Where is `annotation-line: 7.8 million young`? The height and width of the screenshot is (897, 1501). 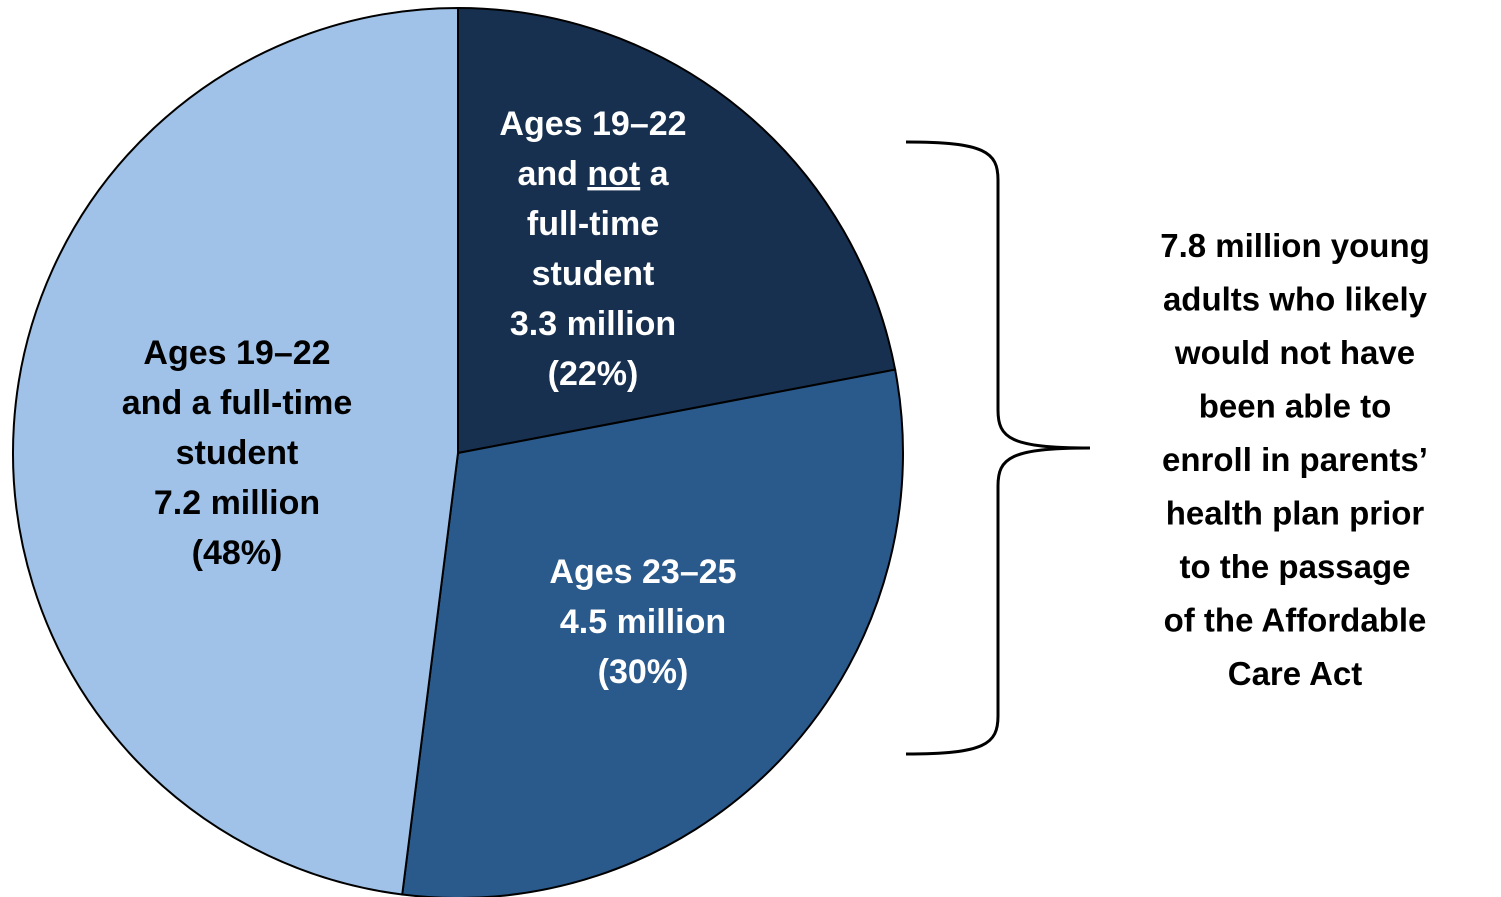
annotation-line: 7.8 million young is located at coordinates (1295, 245).